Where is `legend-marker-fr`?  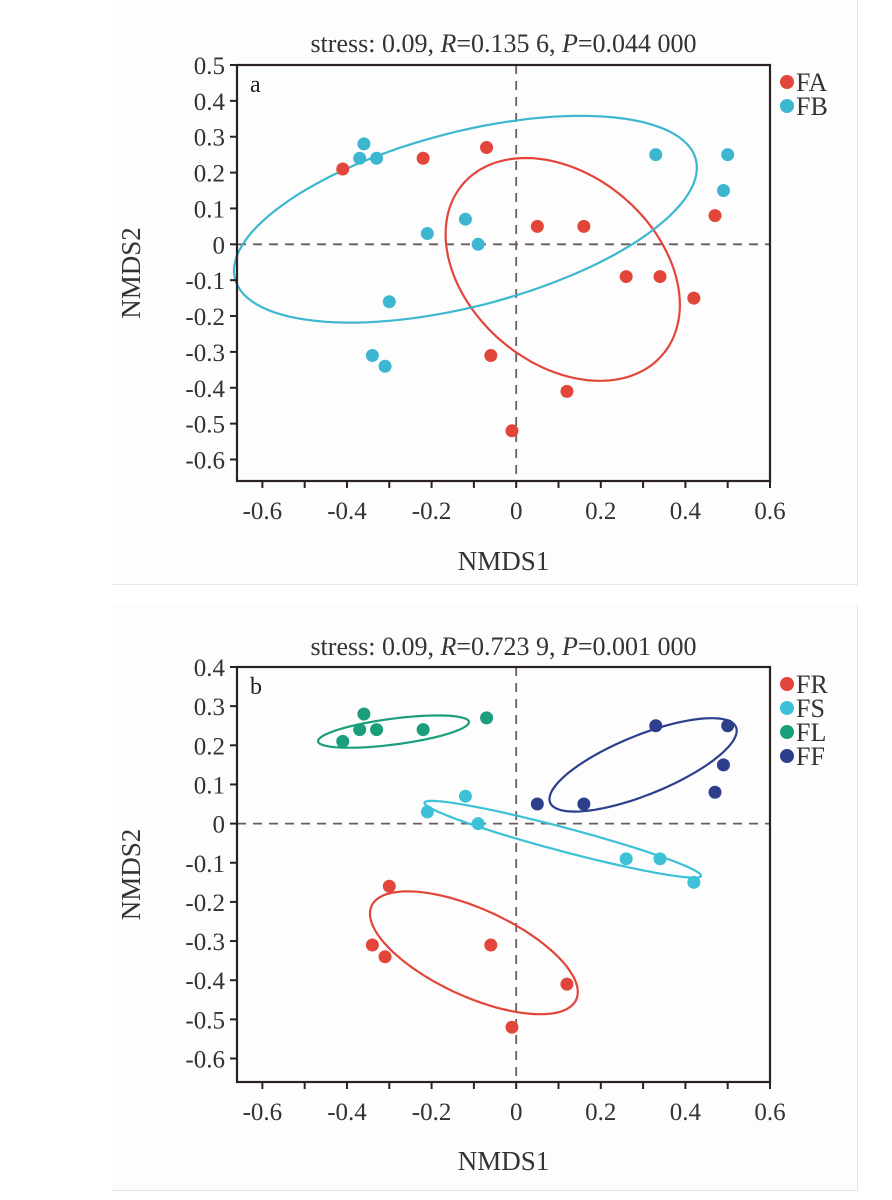 legend-marker-fr is located at coordinates (787, 684).